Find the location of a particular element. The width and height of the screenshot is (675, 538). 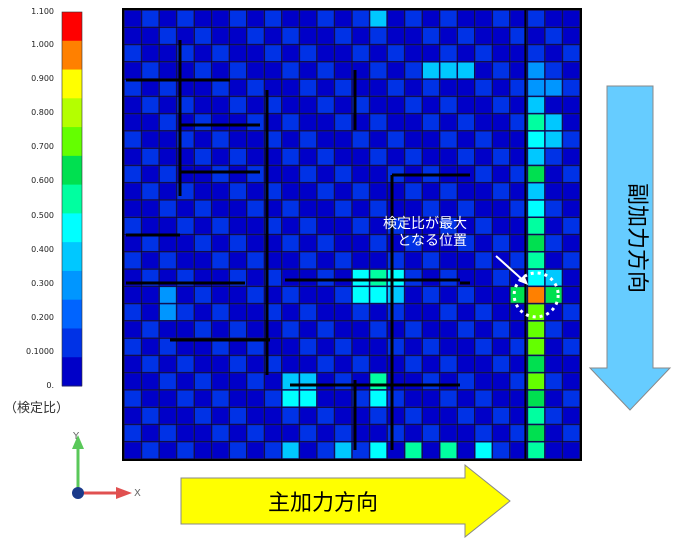

origin-dot-icon is located at coordinates (78, 493).